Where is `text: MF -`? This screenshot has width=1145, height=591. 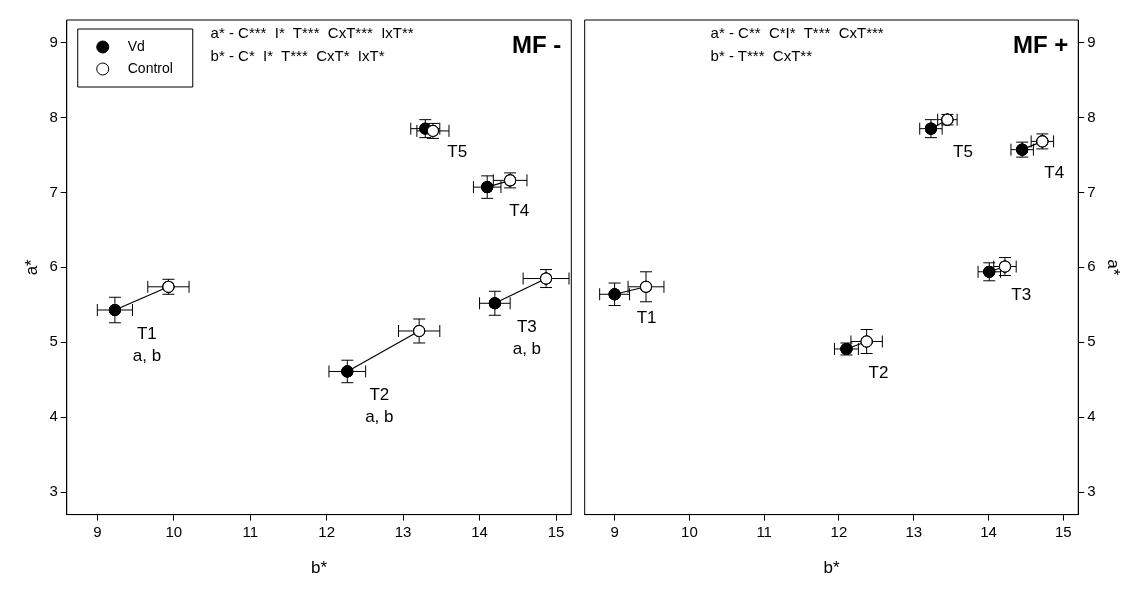 text: MF - is located at coordinates (536, 44).